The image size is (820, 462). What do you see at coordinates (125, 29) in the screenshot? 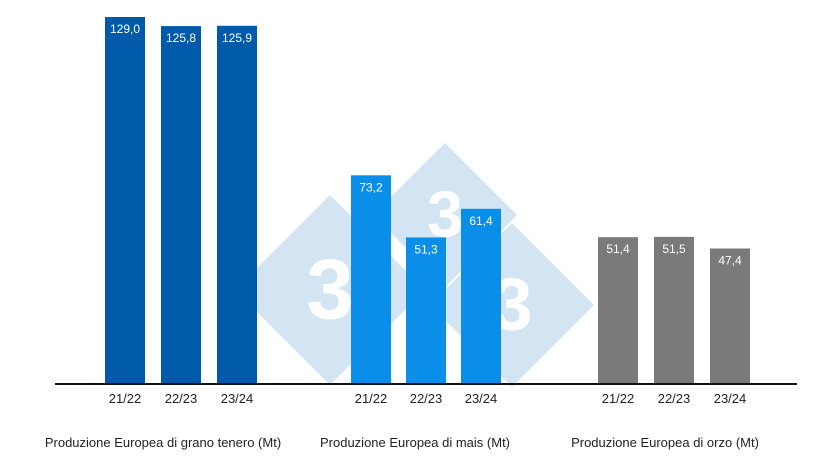
I see `data-label: 129,0` at bounding box center [125, 29].